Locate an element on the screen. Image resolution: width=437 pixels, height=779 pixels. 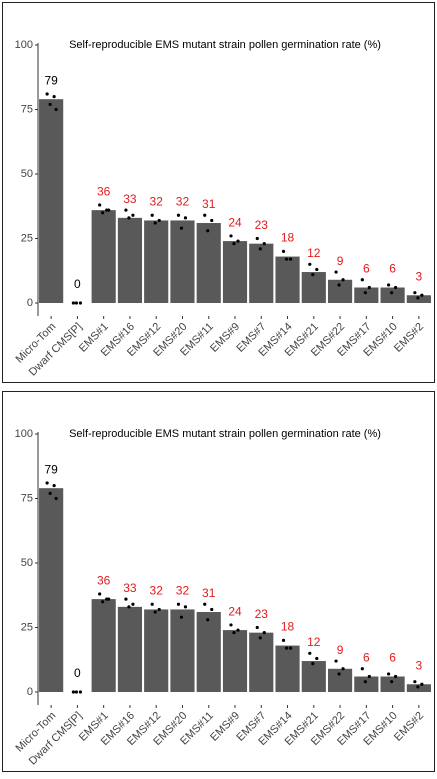
value-label: 3 is located at coordinates (419, 665).